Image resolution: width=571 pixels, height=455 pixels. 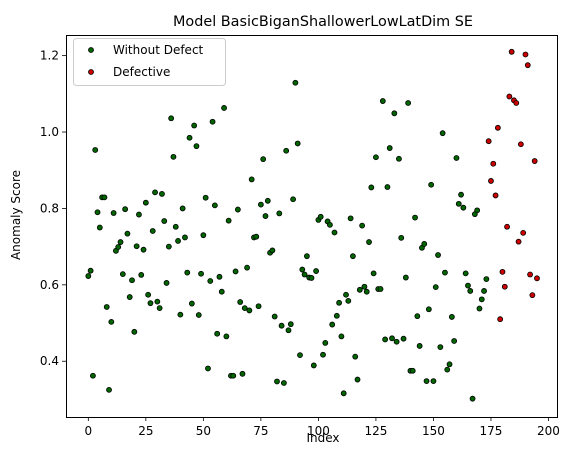 I want to click on y-tick-label: 1.2, so click(x=49, y=56).